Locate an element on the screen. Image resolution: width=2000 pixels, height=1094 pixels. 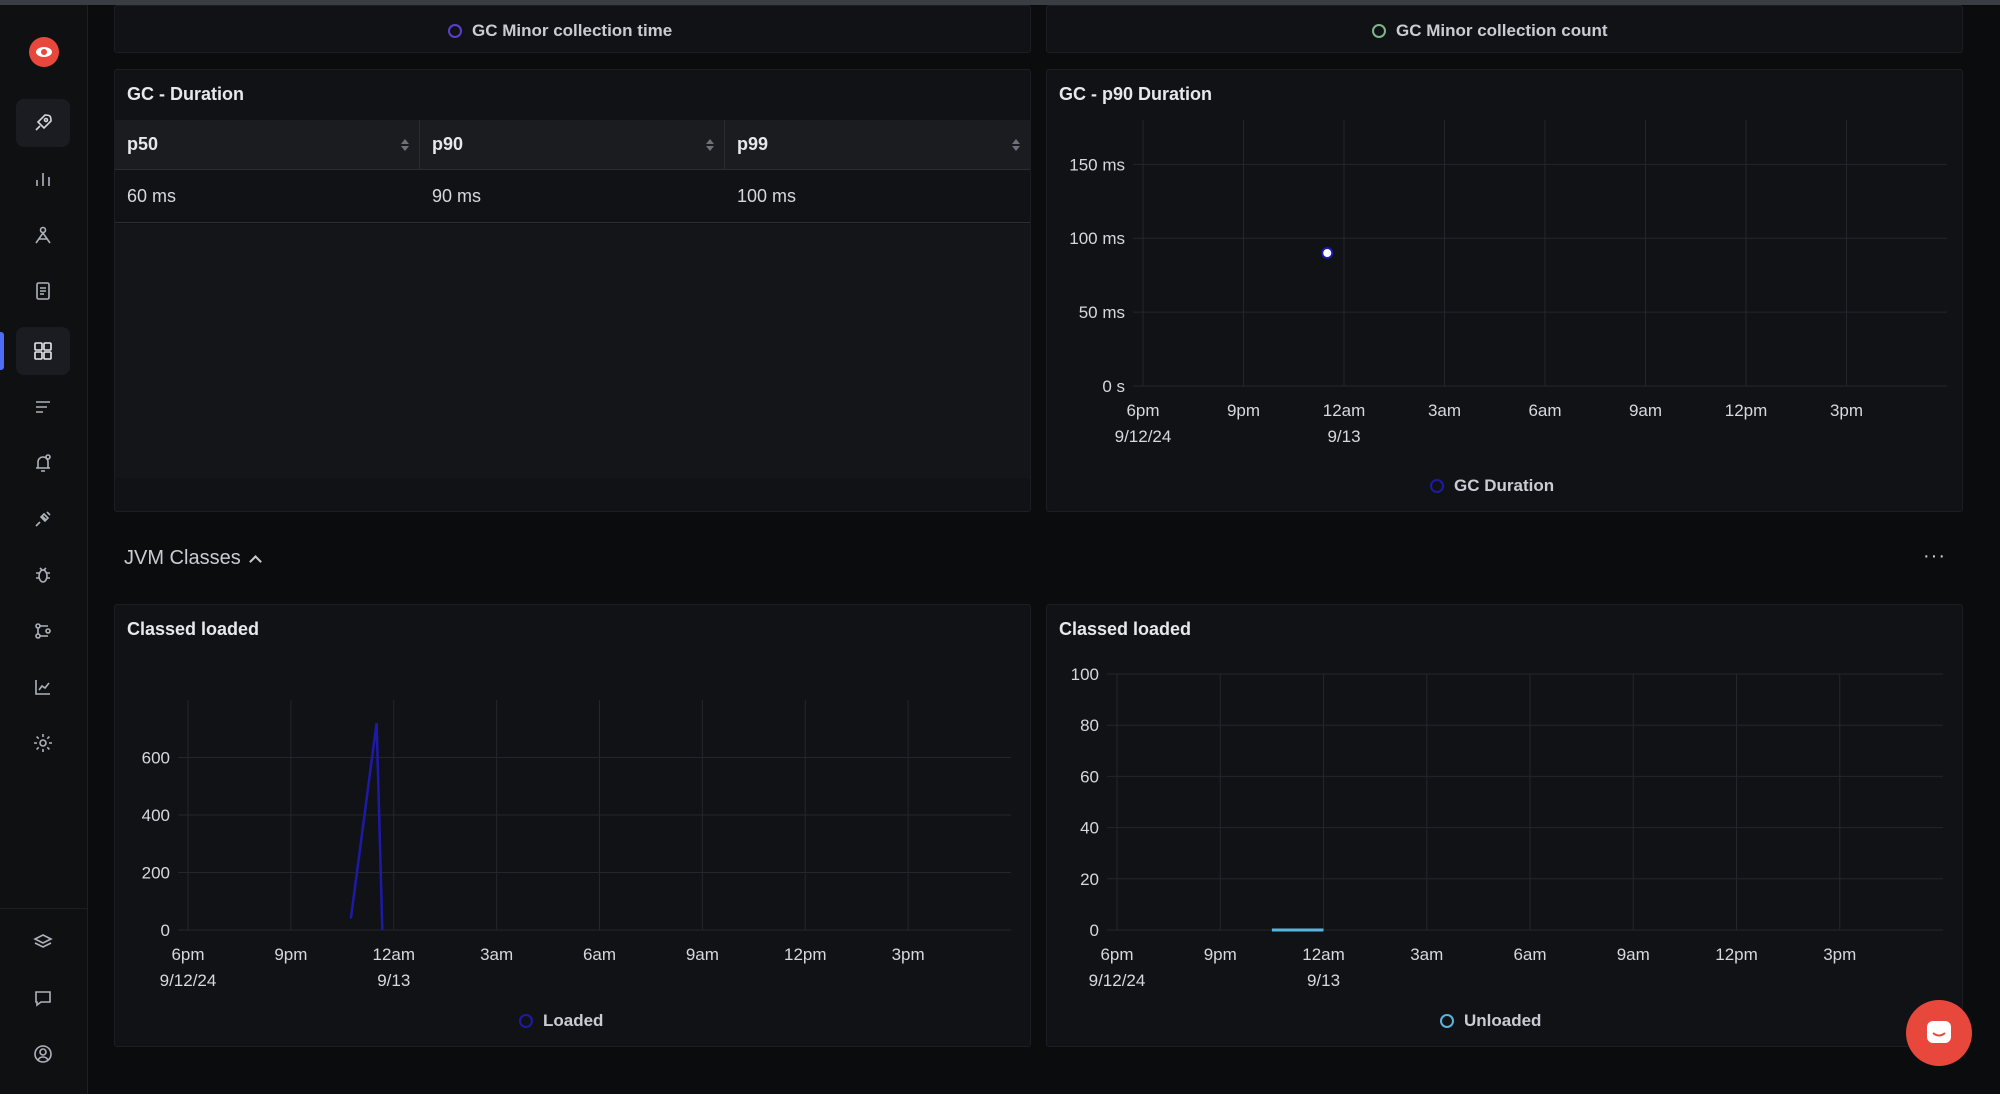
chat-icon is located at coordinates (43, 999).